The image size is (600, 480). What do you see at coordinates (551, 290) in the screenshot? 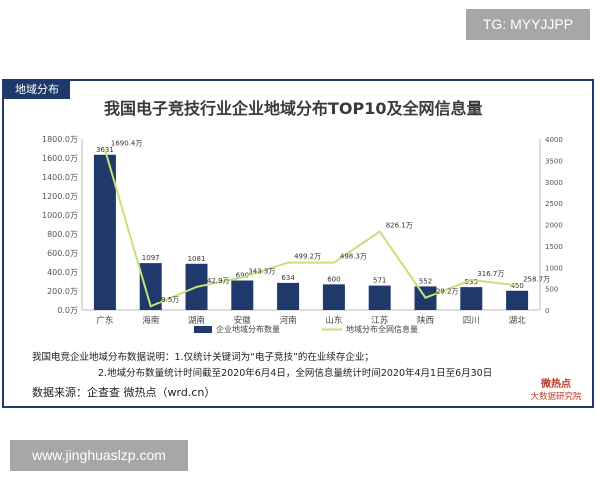
I see `y-right-tick-label: 500` at bounding box center [551, 290].